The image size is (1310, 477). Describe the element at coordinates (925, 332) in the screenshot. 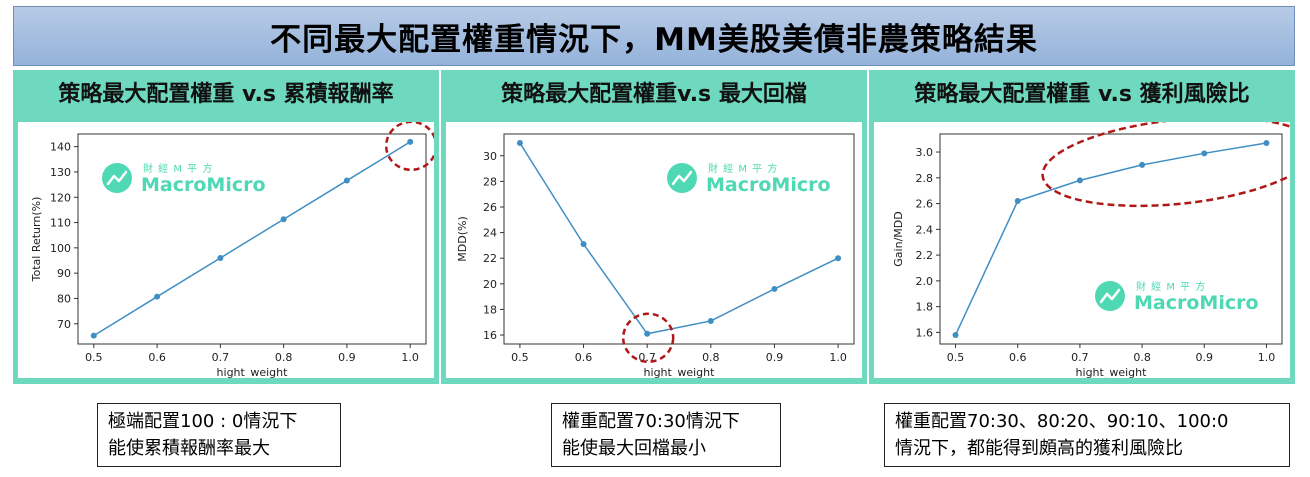

I see `y-tick-label: 1.6` at that location.